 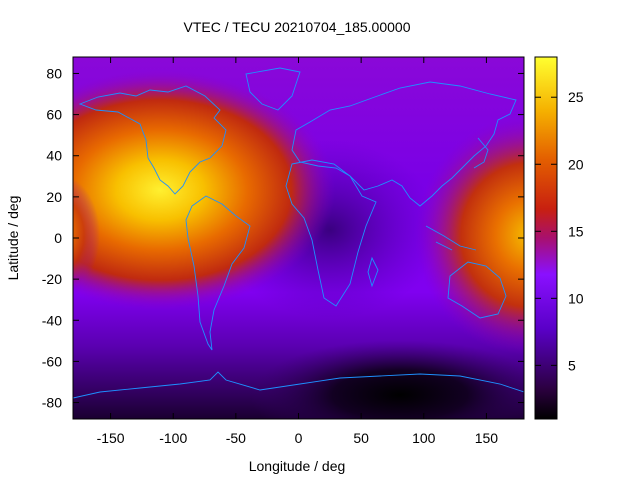 What do you see at coordinates (477, 290) in the screenshot?
I see `coastline-australia` at bounding box center [477, 290].